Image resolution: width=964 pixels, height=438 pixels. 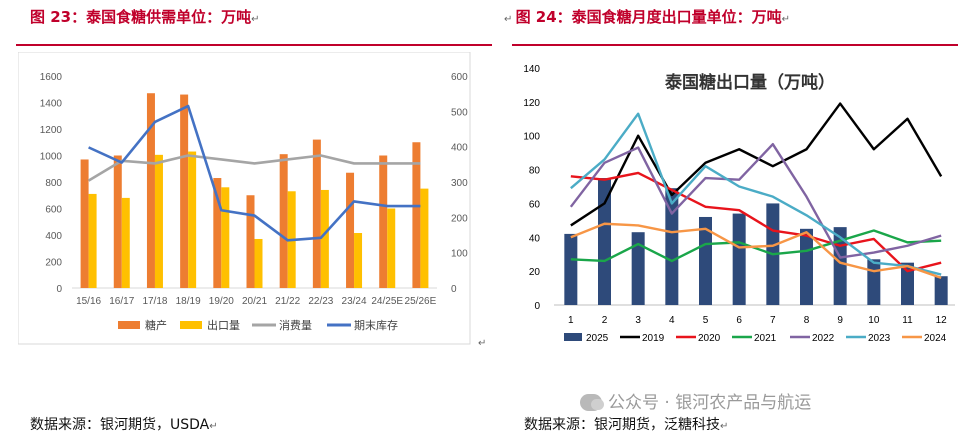 What do you see at coordinates (531, 137) in the screenshot?
I see `y-tick-label: 100` at bounding box center [531, 137].